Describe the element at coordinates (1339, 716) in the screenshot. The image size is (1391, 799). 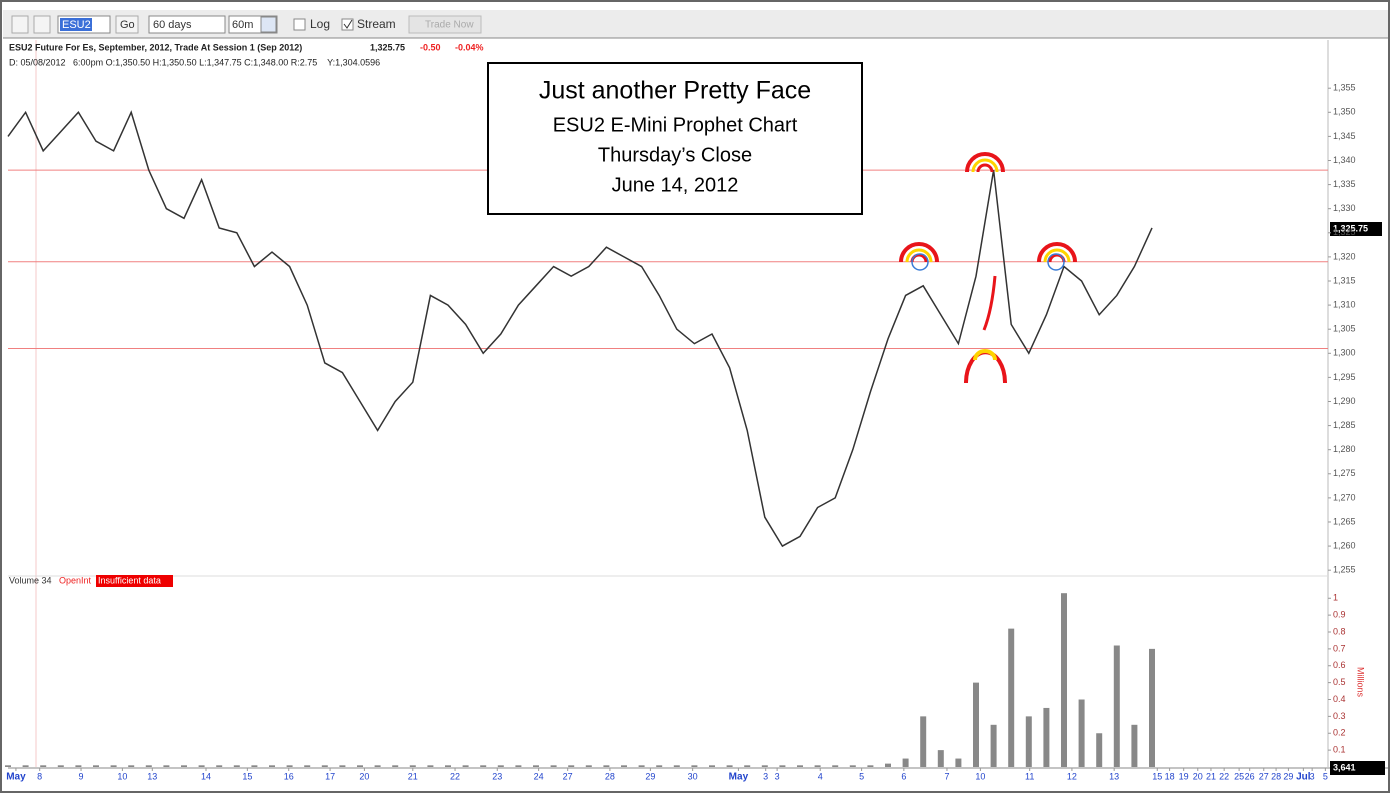
I see `y2-tick-label: 0.3` at that location.